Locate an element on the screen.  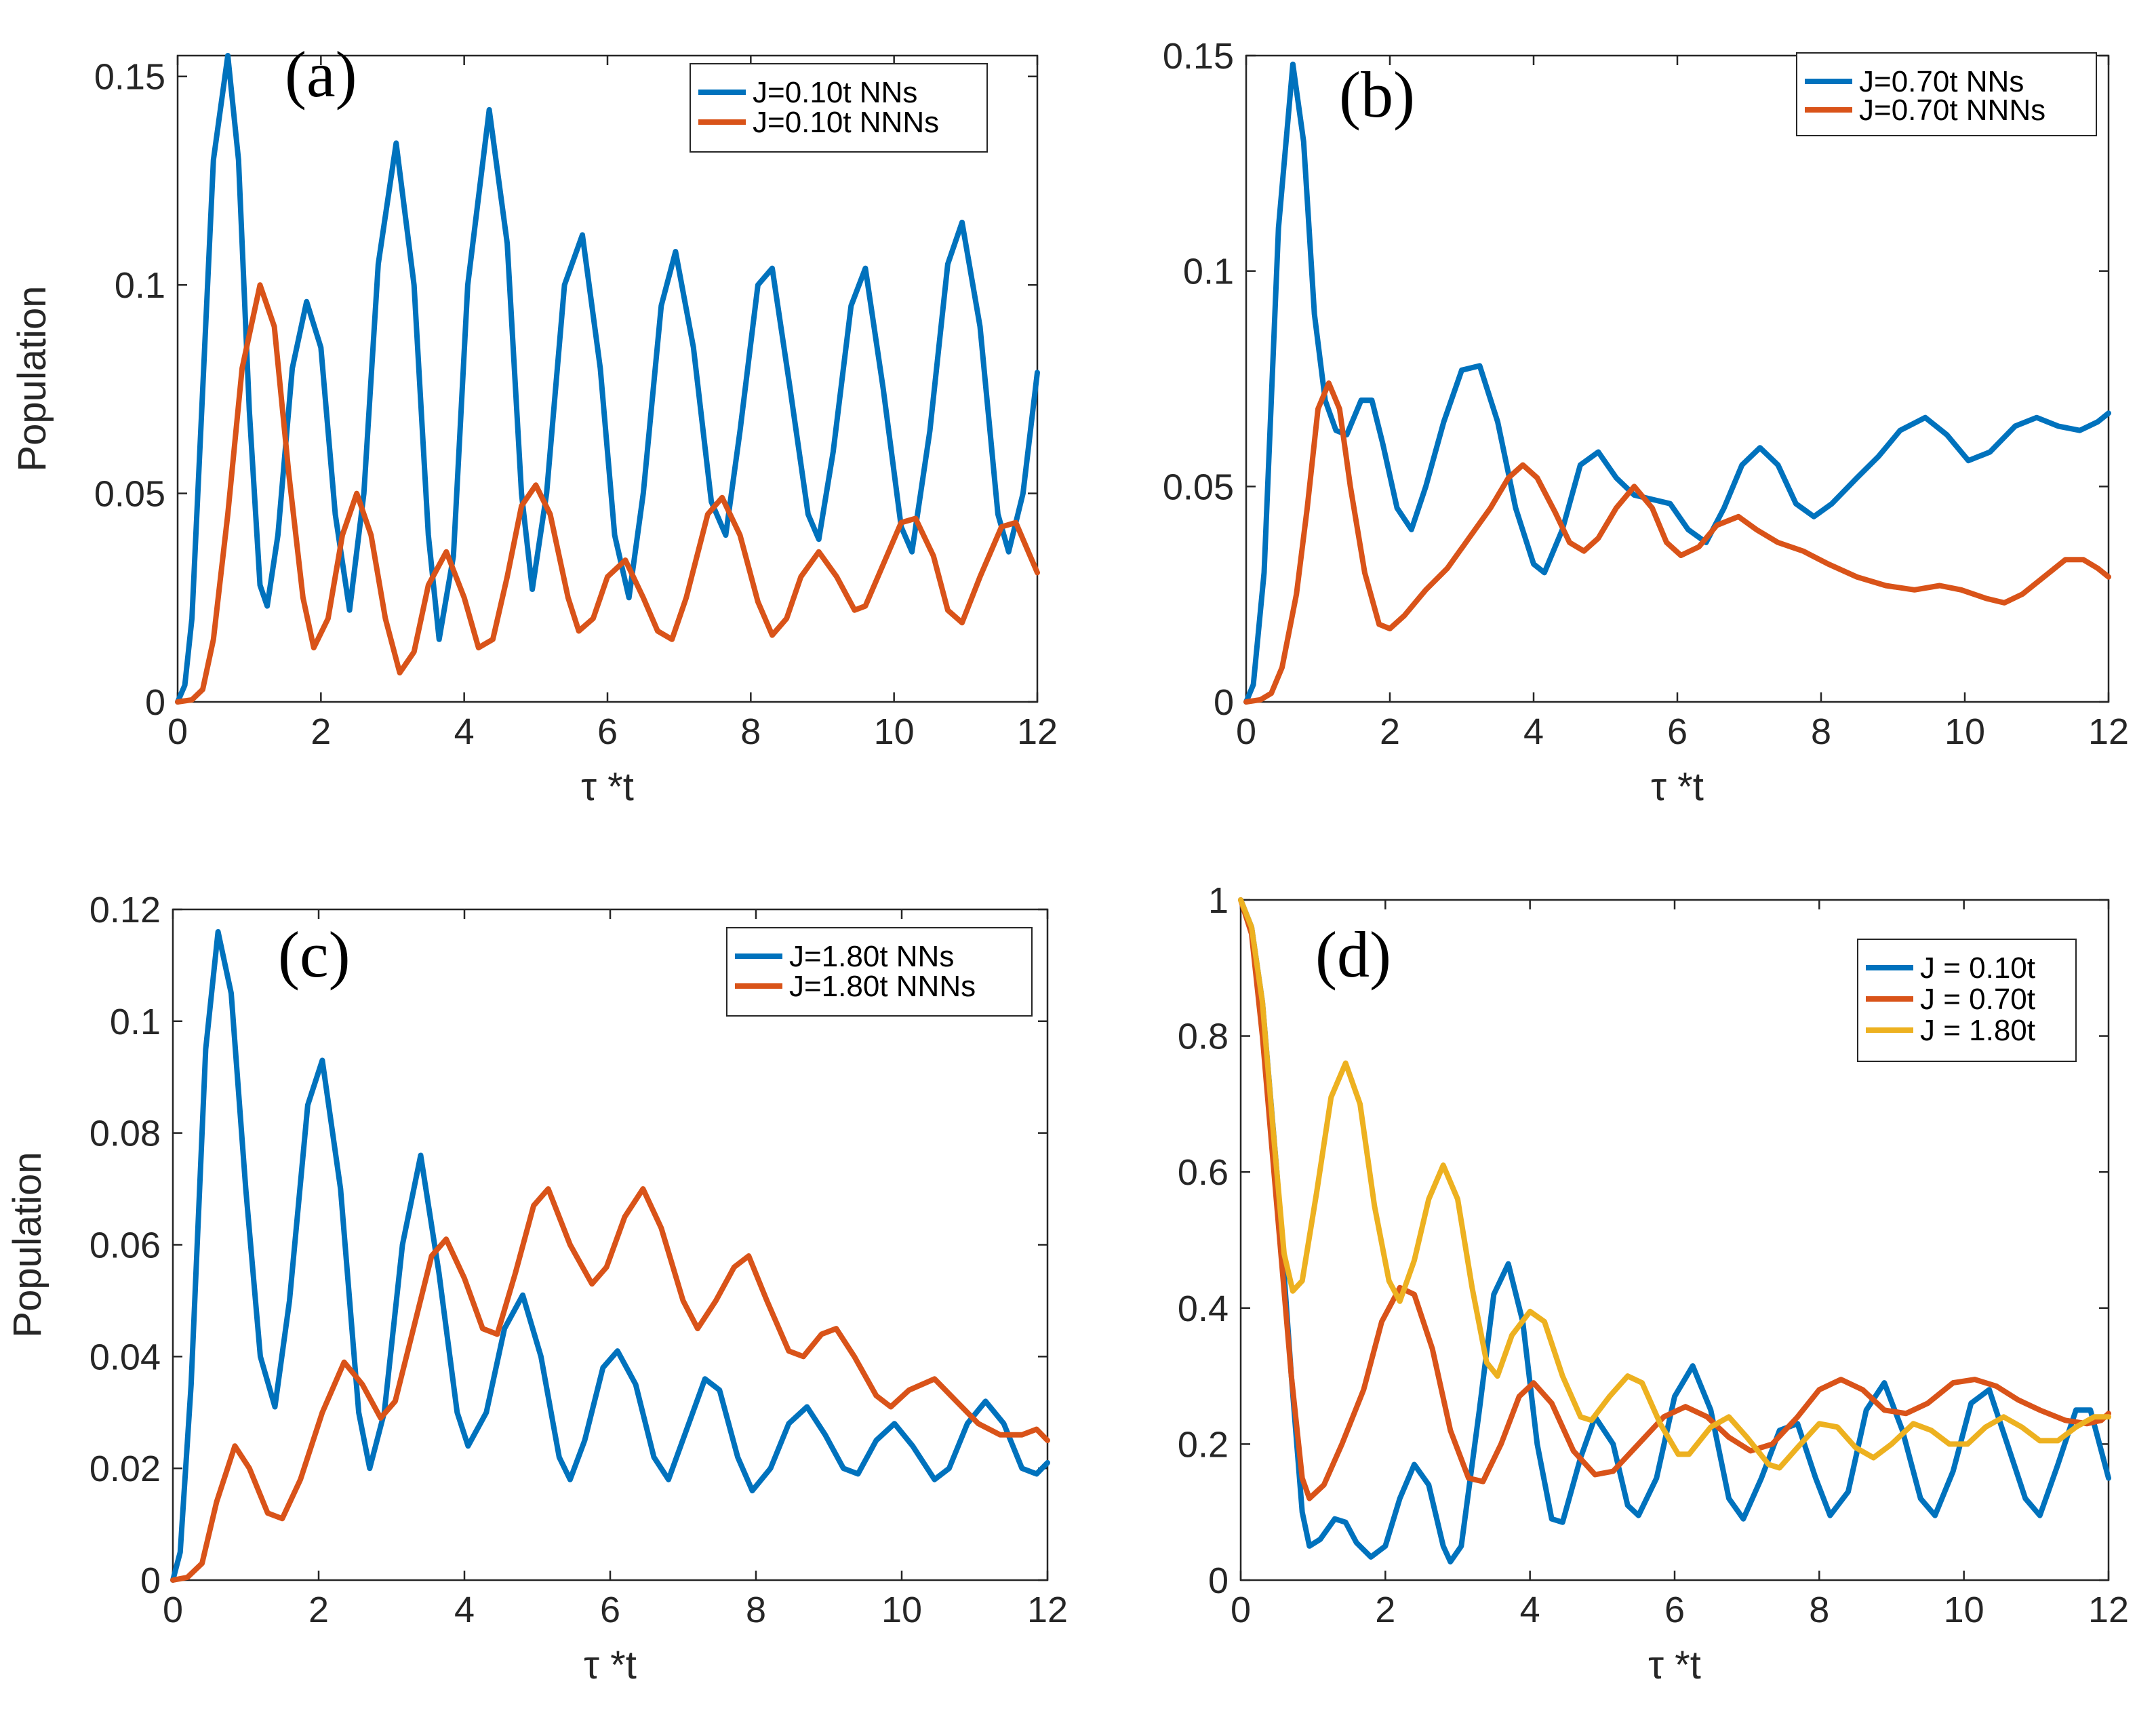
y-tick-label: 0.12 is located at coordinates (125, 910).